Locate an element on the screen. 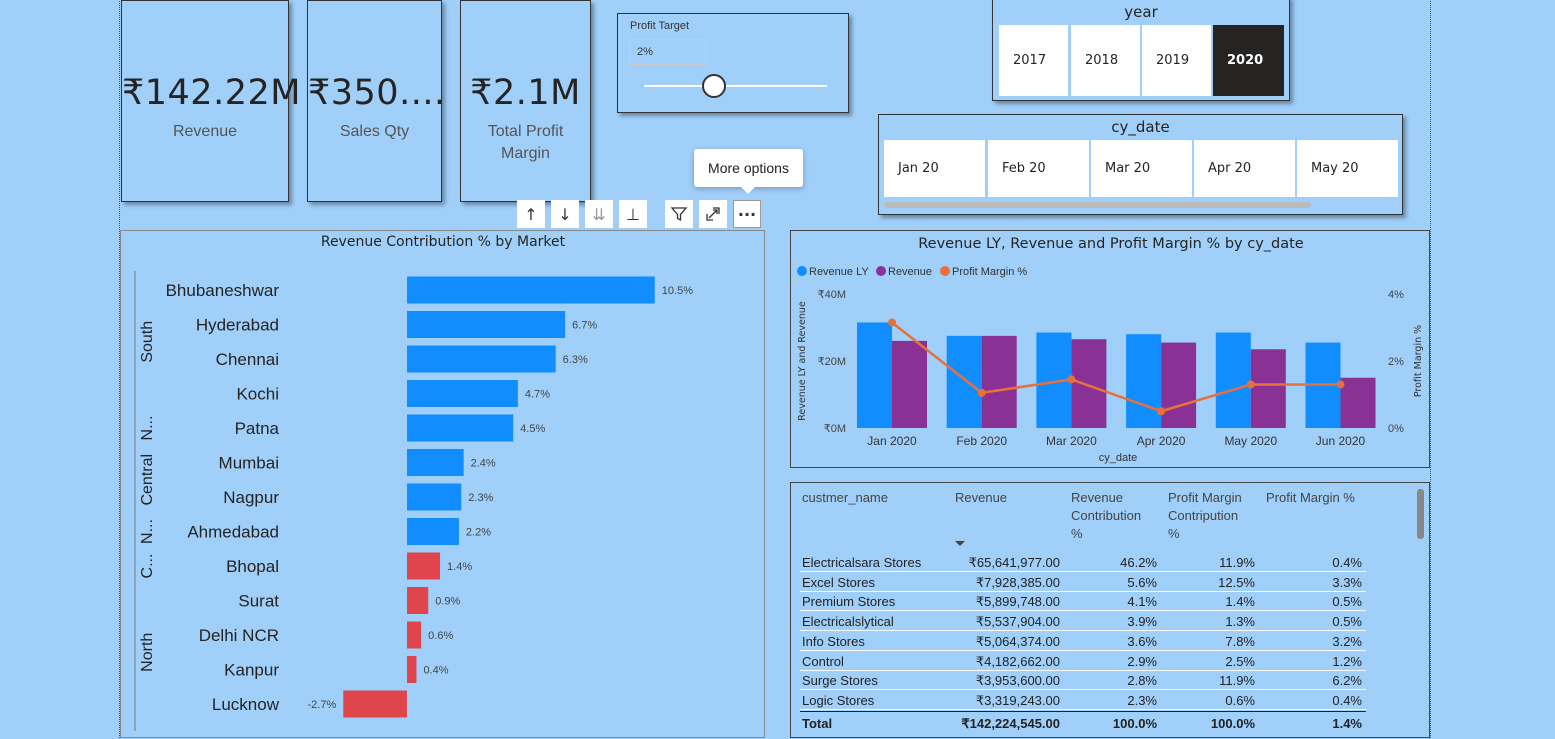 This screenshot has width=1555, height=739. double-arrow-down-icon: ⇊ is located at coordinates (599, 214).